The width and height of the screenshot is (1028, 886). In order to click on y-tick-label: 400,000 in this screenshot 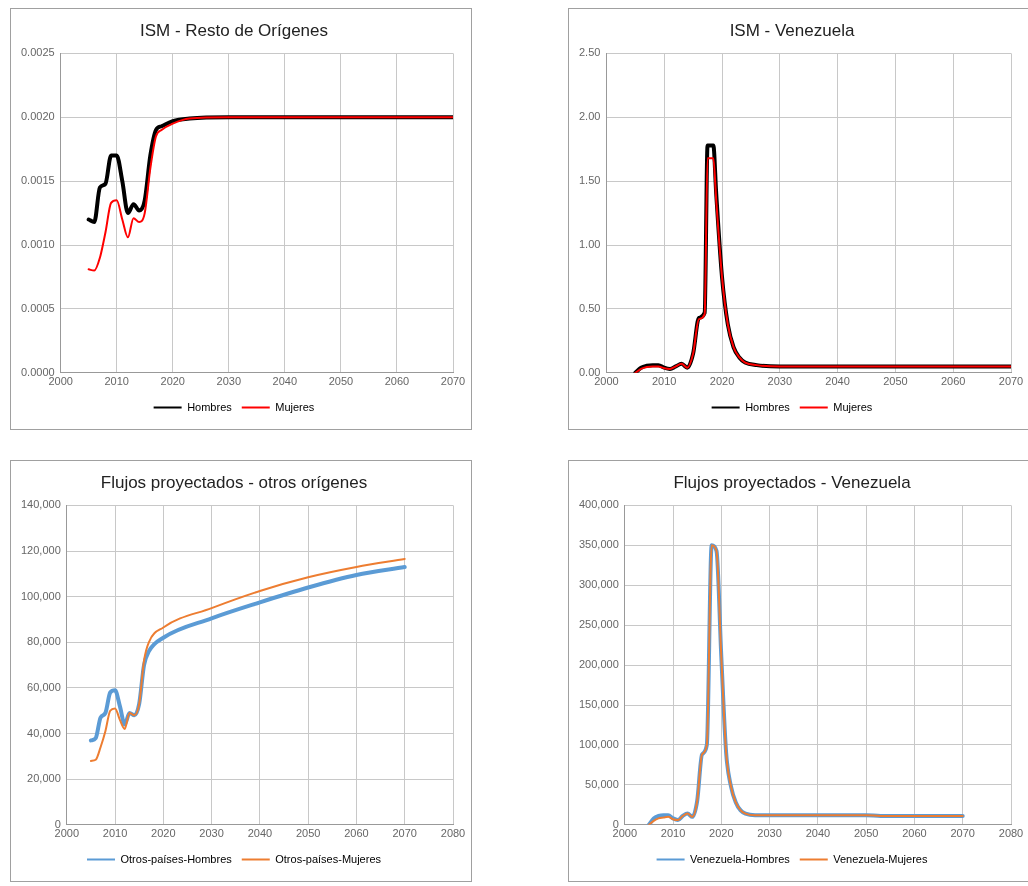, I will do `click(599, 504)`.